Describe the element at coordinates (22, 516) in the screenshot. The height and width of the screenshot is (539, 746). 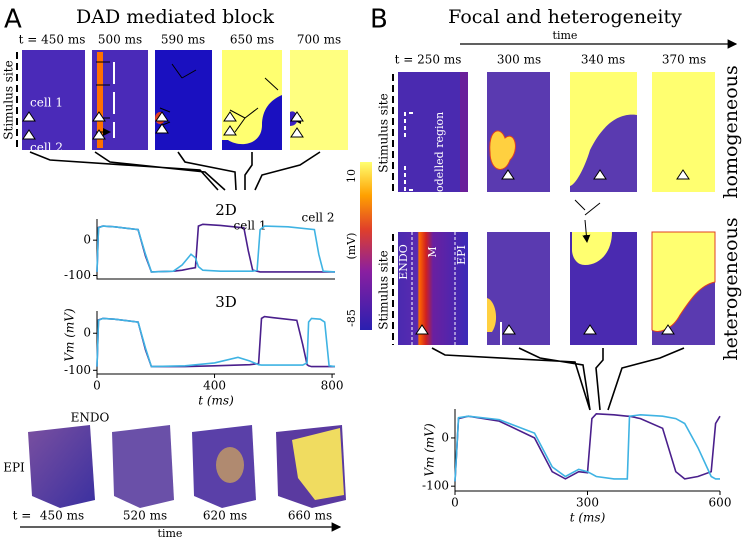
I see `time-prefix: t =` at that location.